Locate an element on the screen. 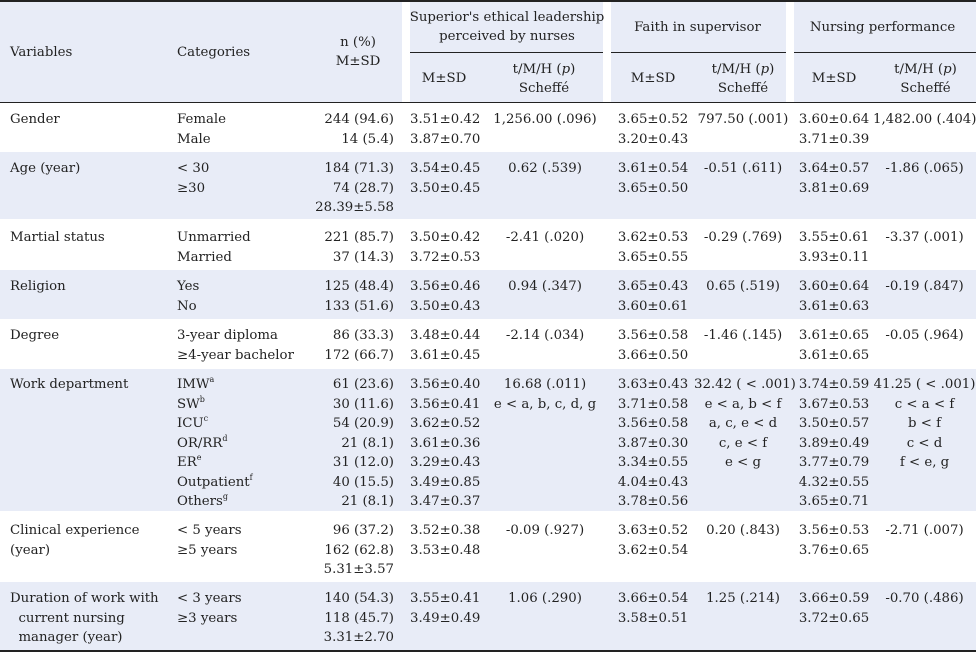 Image resolution: width=976 pixels, height=652 pixels. performance-msd-cell-line: 3.93±0.11 is located at coordinates (834, 258).